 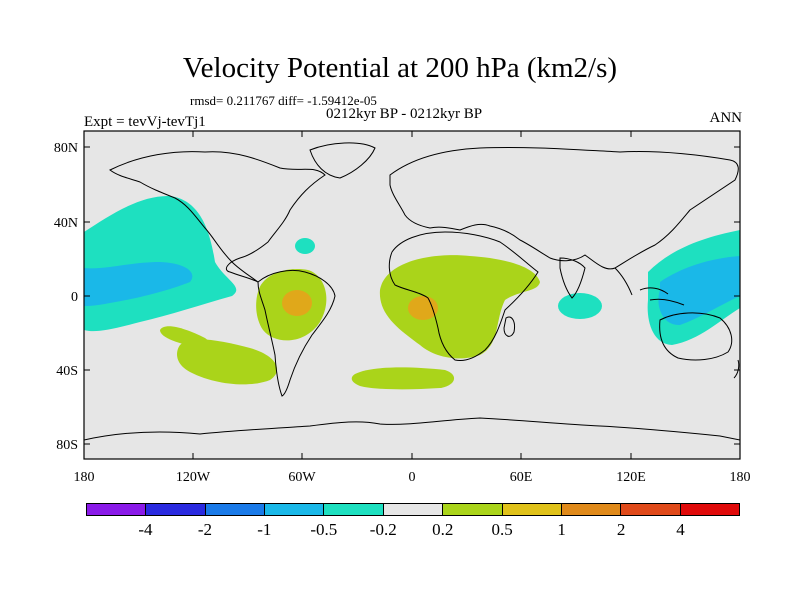 What do you see at coordinates (324, 529) in the screenshot?
I see `colorbar-label: -0.5` at bounding box center [324, 529].